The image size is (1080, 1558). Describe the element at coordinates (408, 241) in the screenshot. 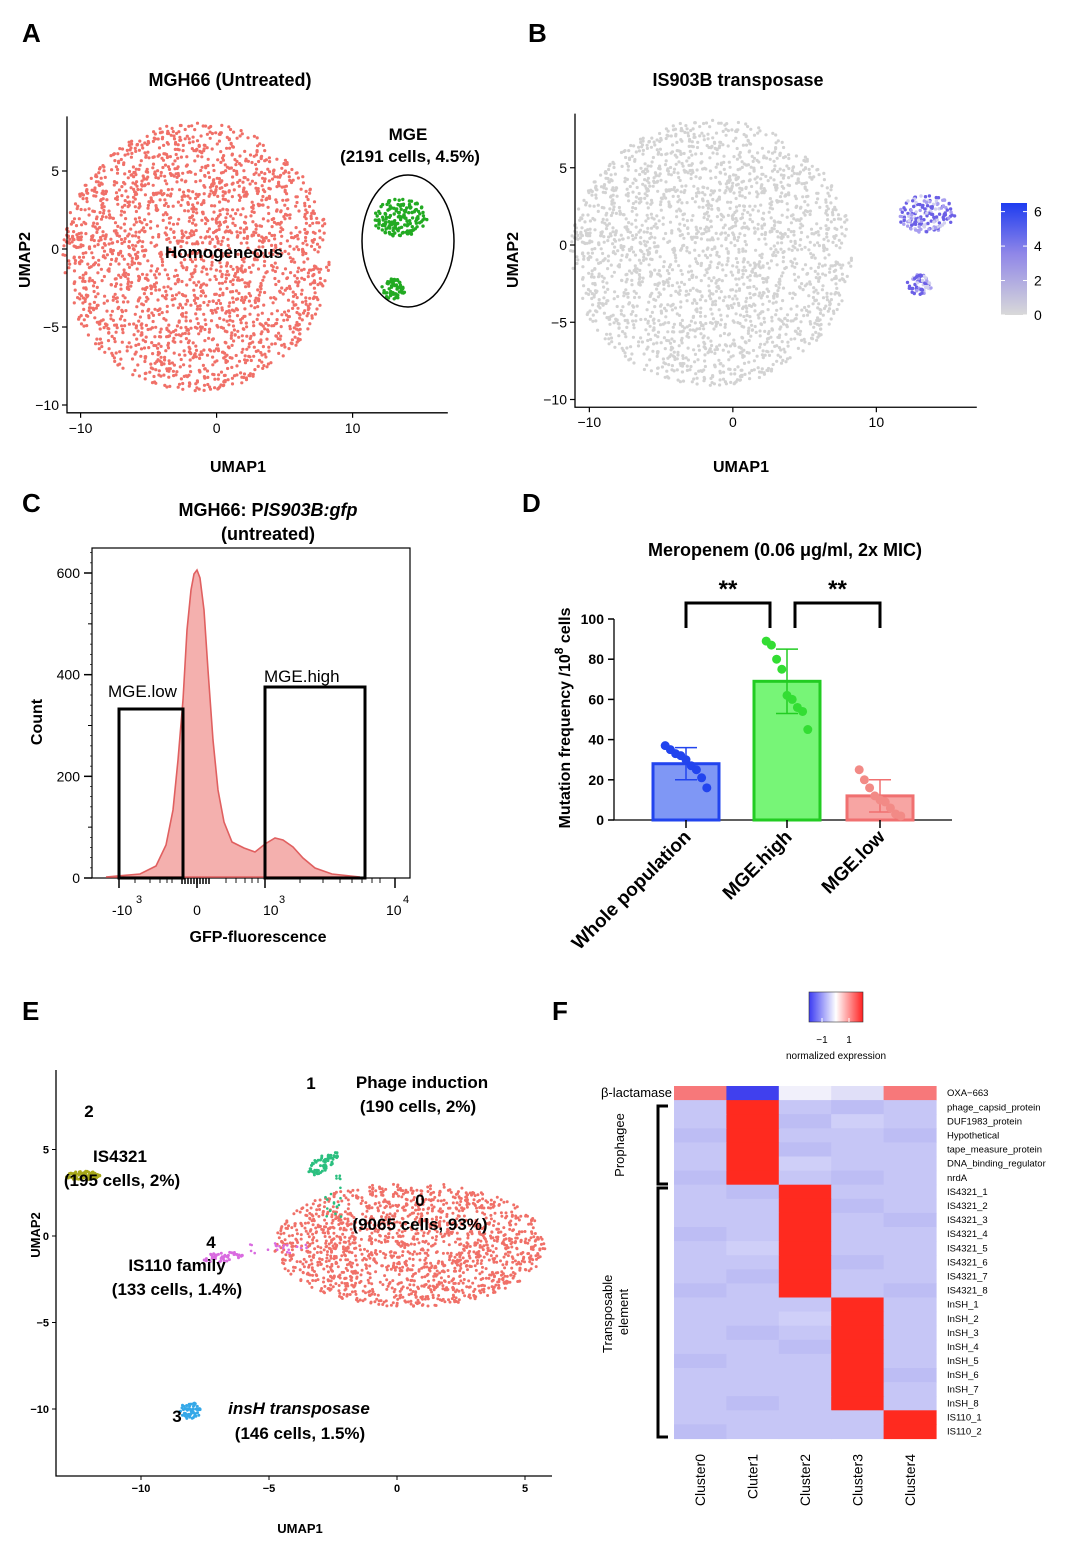

I see `mge-circle` at that location.